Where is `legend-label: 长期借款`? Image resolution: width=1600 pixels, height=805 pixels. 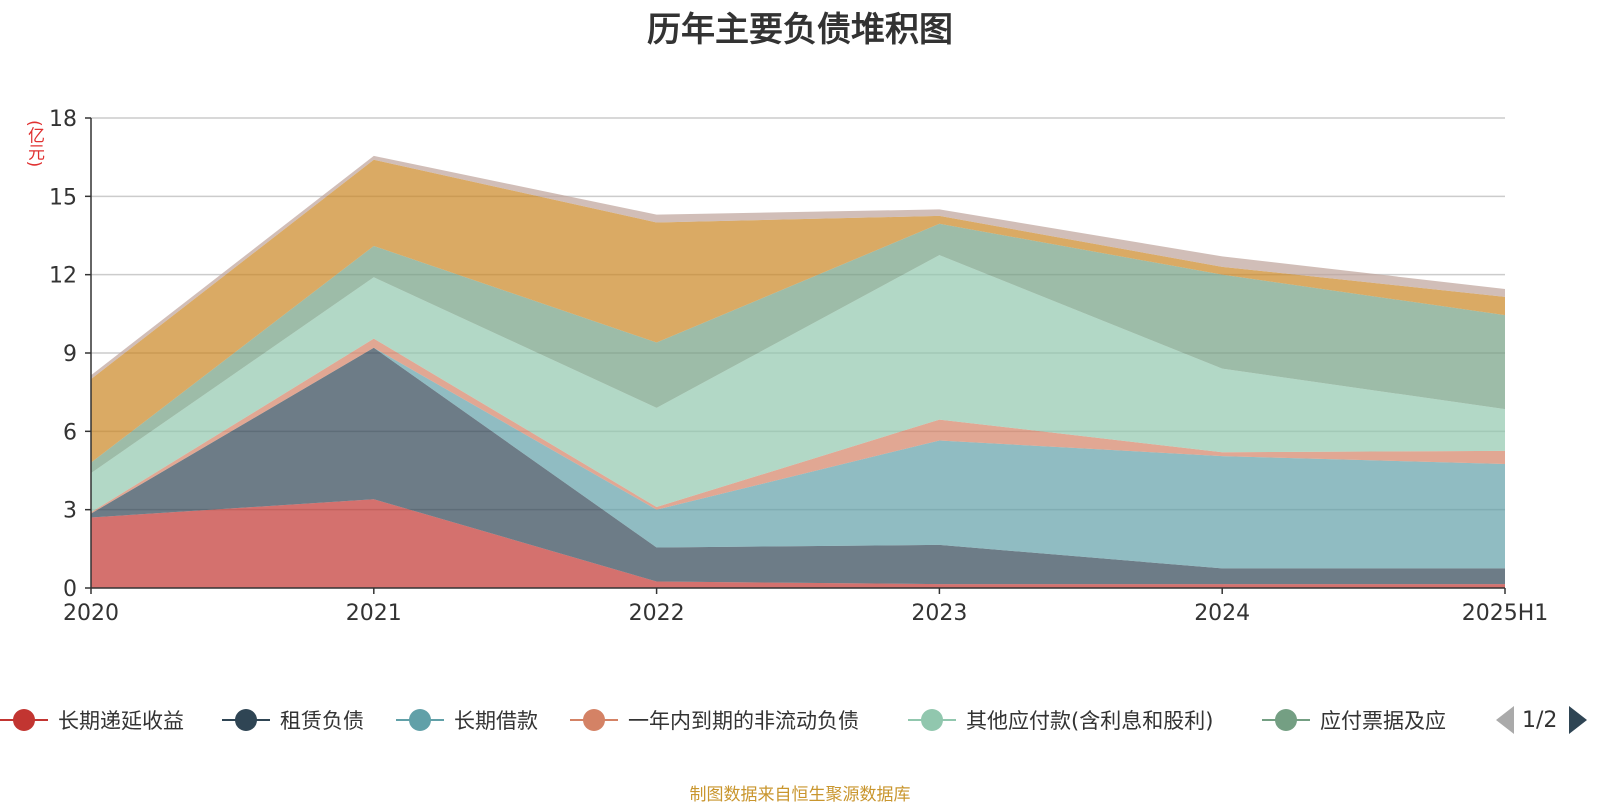 legend-label: 长期借款 is located at coordinates (496, 721).